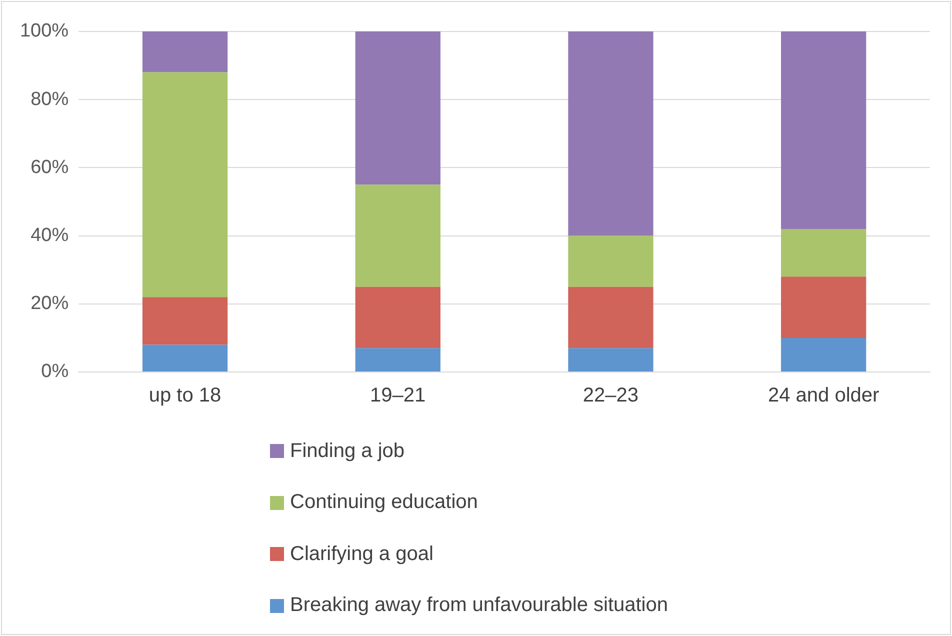 The height and width of the screenshot is (636, 952). Describe the element at coordinates (185, 395) in the screenshot. I see `x-tick-label: up to 18` at that location.